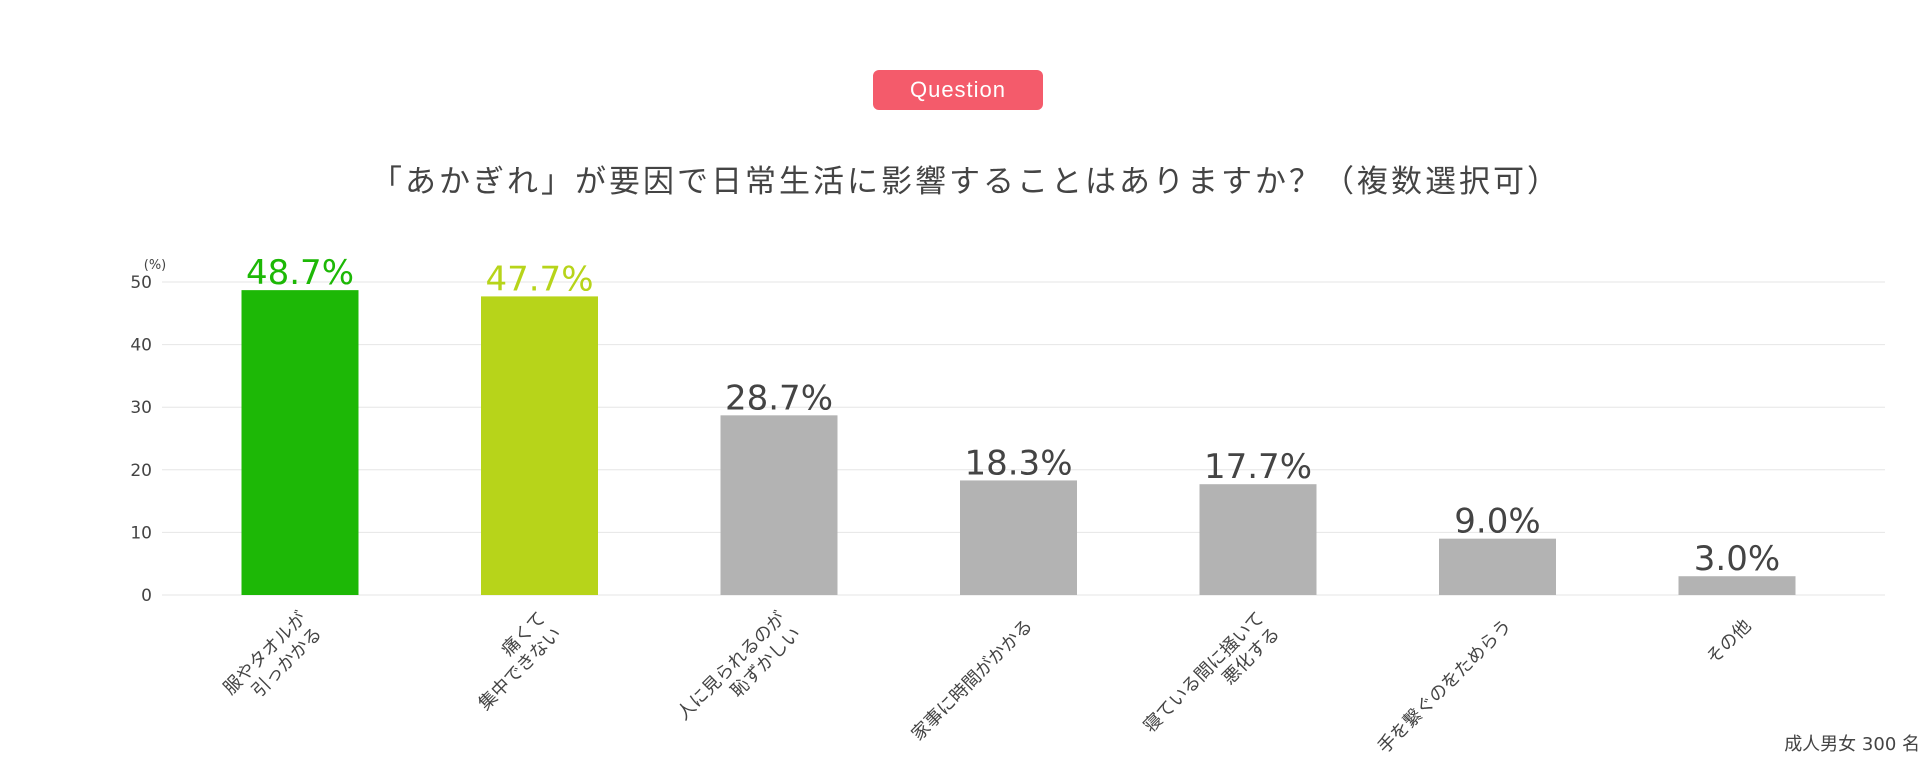 The height and width of the screenshot is (773, 1932). Describe the element at coordinates (1497, 522) in the screenshot. I see `data-label: 9.0%` at that location.